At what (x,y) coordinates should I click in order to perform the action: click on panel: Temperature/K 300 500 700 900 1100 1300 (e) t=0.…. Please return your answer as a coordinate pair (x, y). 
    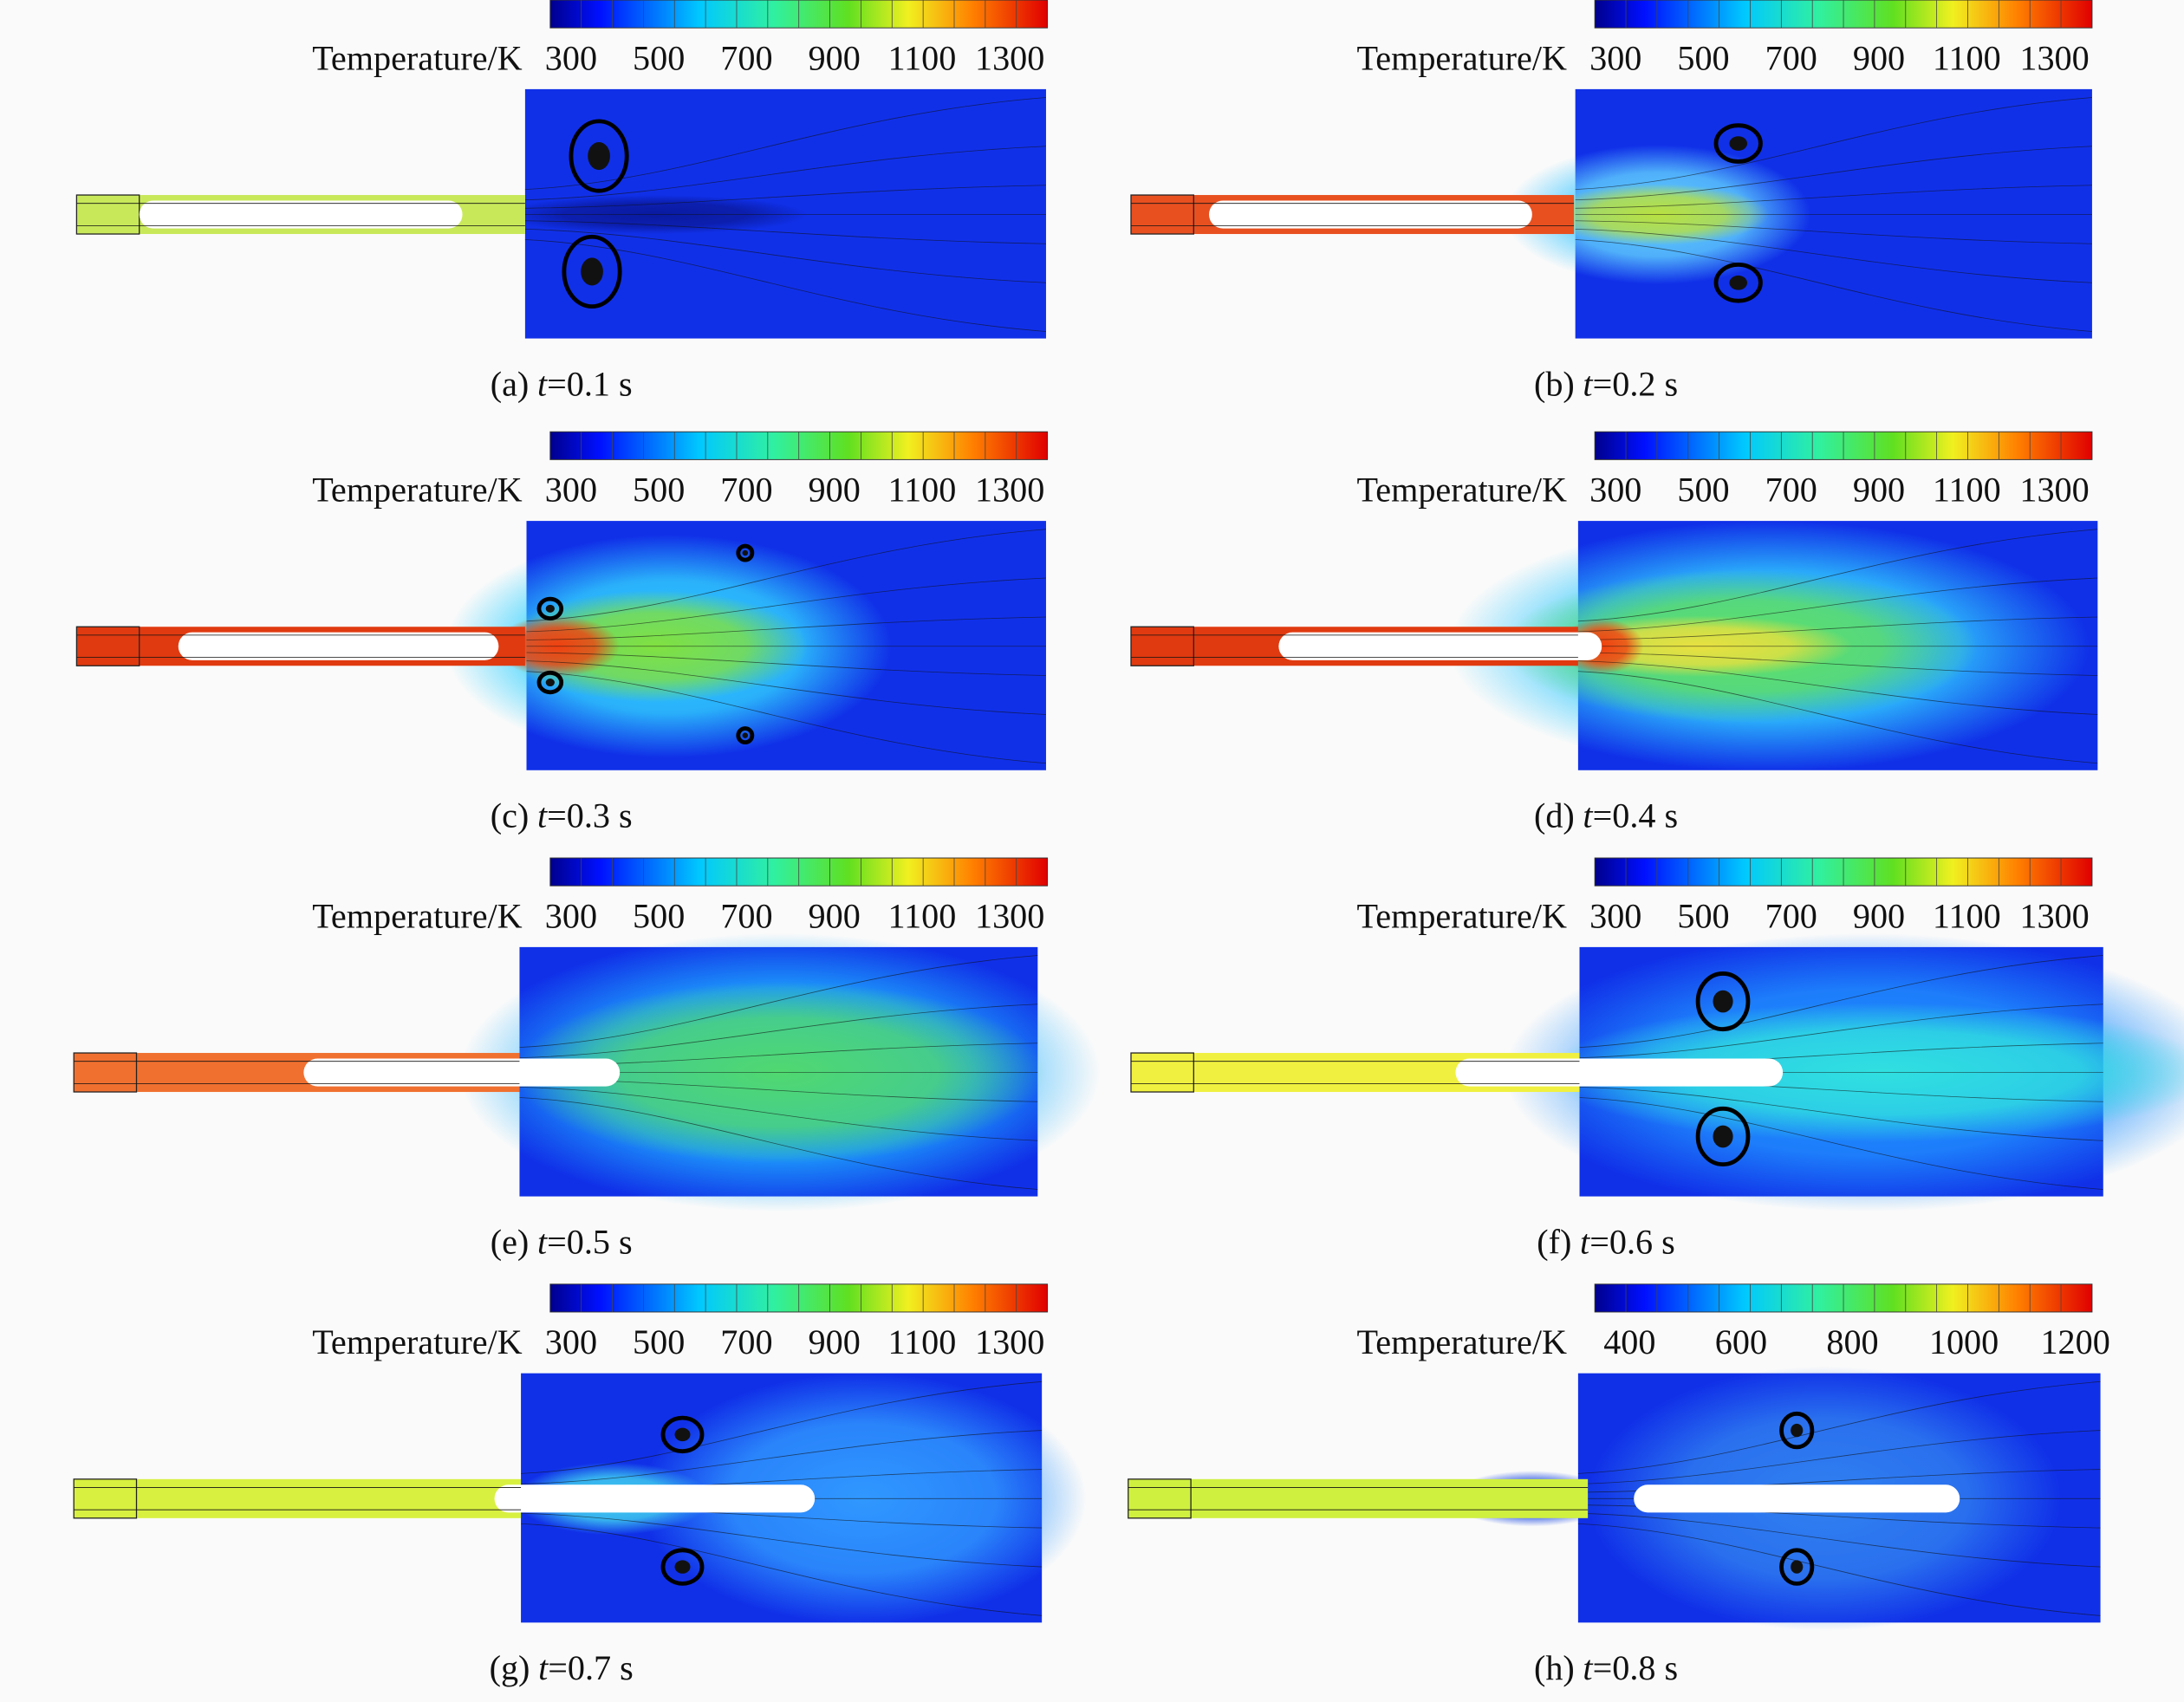
    Looking at the image, I should click on (587, 1059).